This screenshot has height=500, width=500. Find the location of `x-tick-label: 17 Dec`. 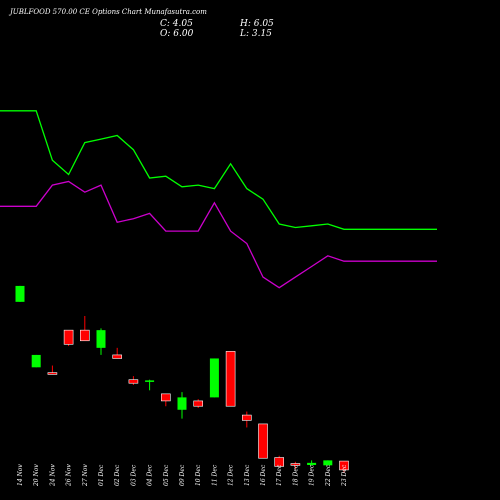

x-tick-label: 17 Dec is located at coordinates (279, 475).